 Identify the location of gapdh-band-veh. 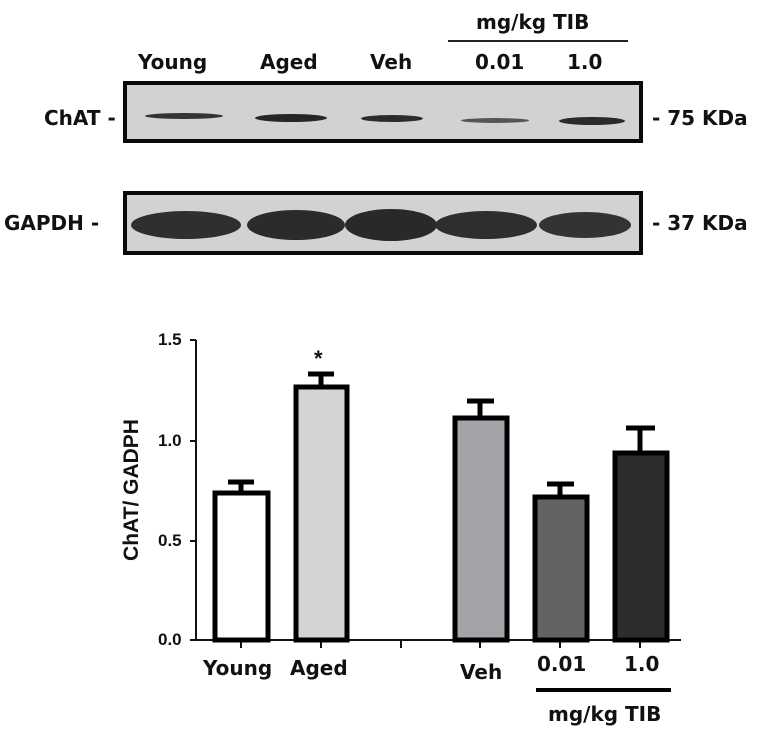
(391, 225).